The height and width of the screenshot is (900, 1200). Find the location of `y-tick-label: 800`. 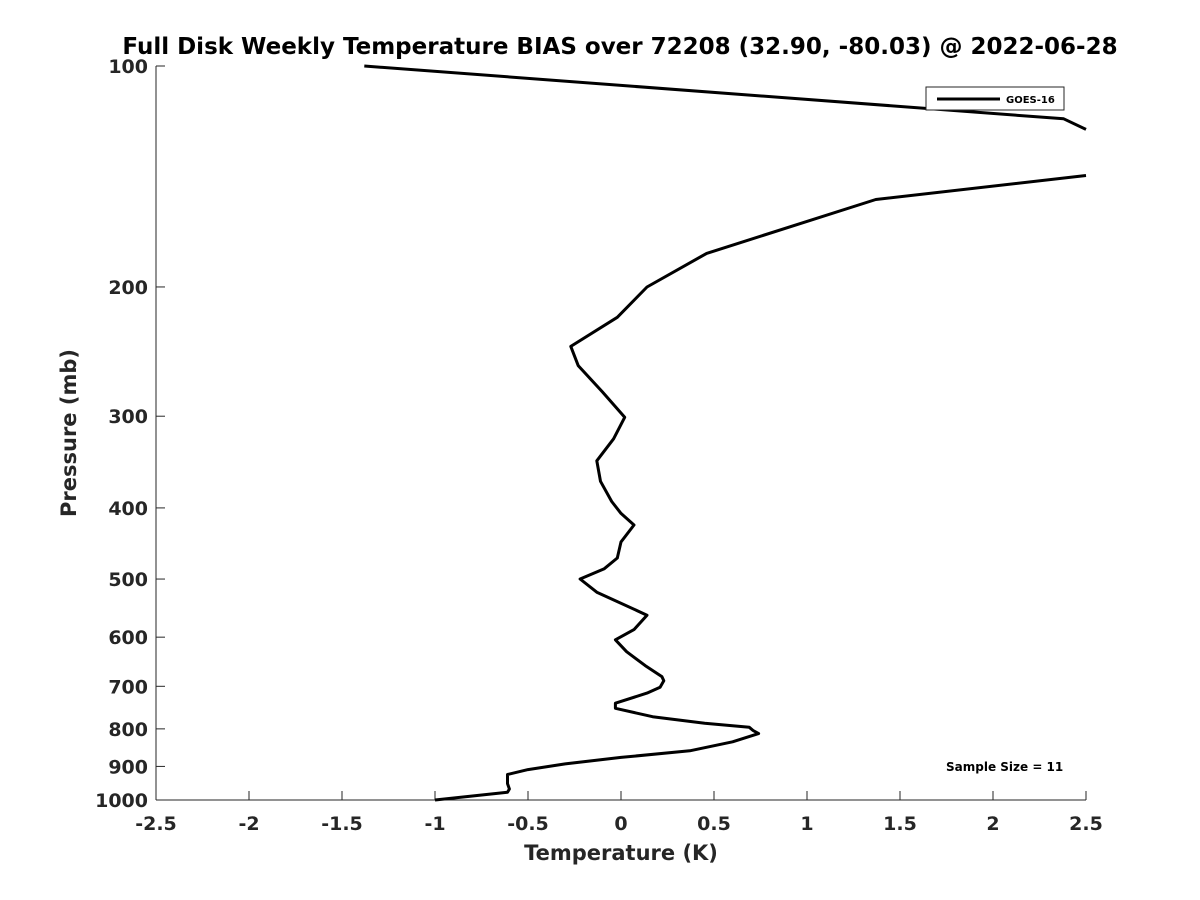

y-tick-label: 800 is located at coordinates (128, 730).